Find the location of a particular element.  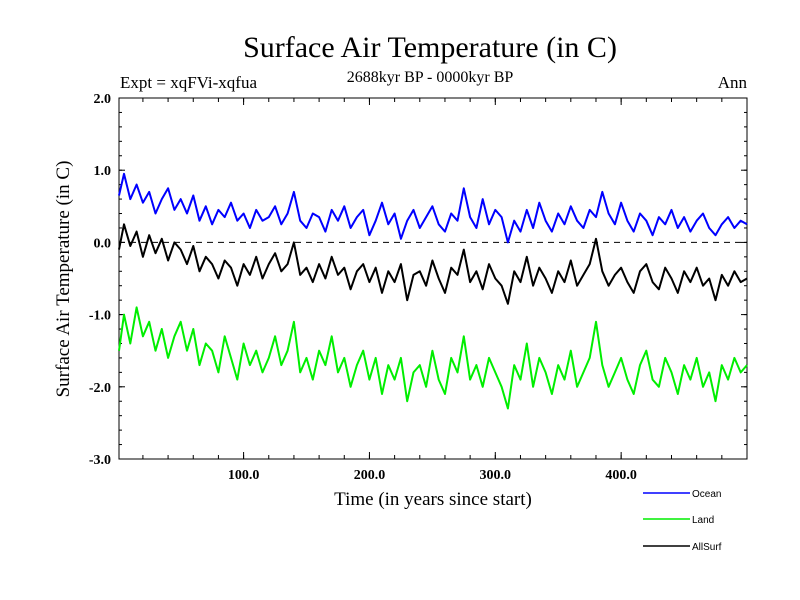

legend-label-ocean: Ocean is located at coordinates (706, 494).